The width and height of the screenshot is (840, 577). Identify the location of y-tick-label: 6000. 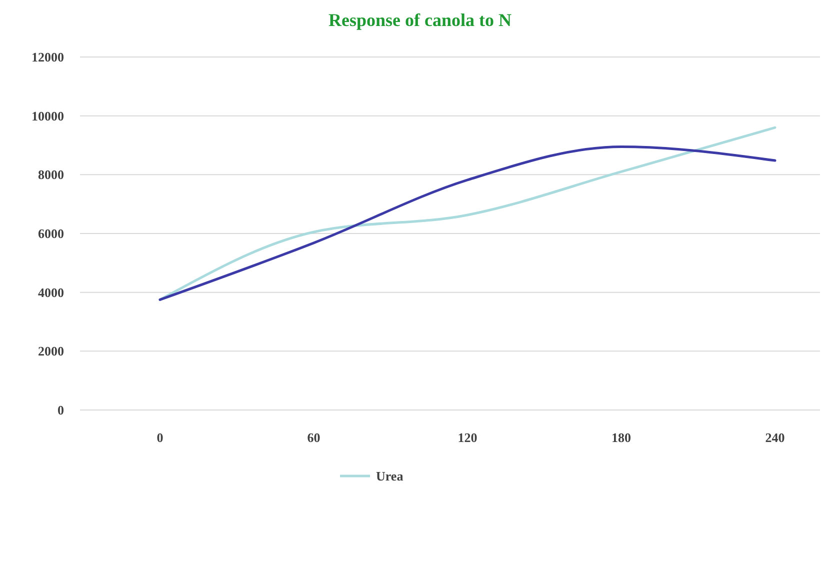
(51, 234).